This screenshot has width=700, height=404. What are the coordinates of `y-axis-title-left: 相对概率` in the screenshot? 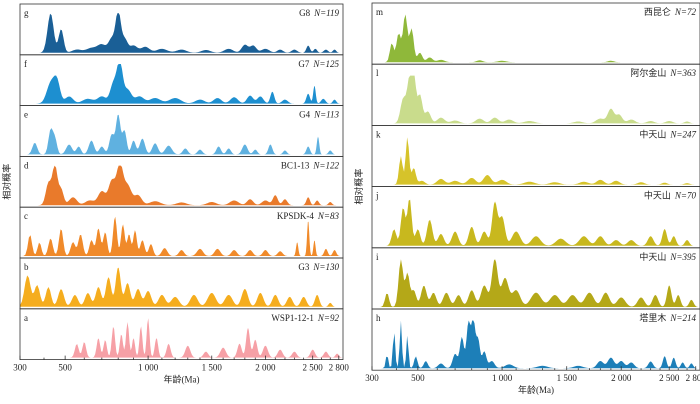 It's located at (6, 182).